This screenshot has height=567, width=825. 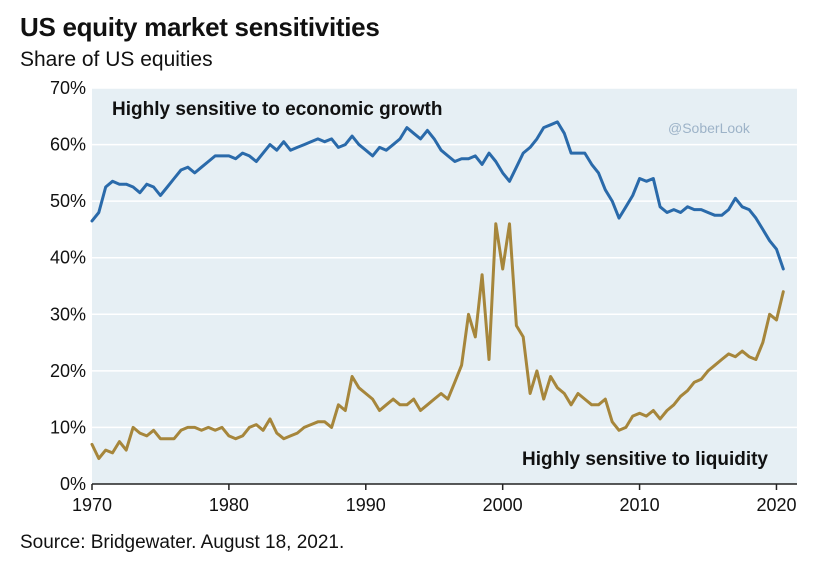 What do you see at coordinates (434, 499) in the screenshot?
I see `x-axis-ticks: 1970 1980 1990 2000 2010 2020` at bounding box center [434, 499].